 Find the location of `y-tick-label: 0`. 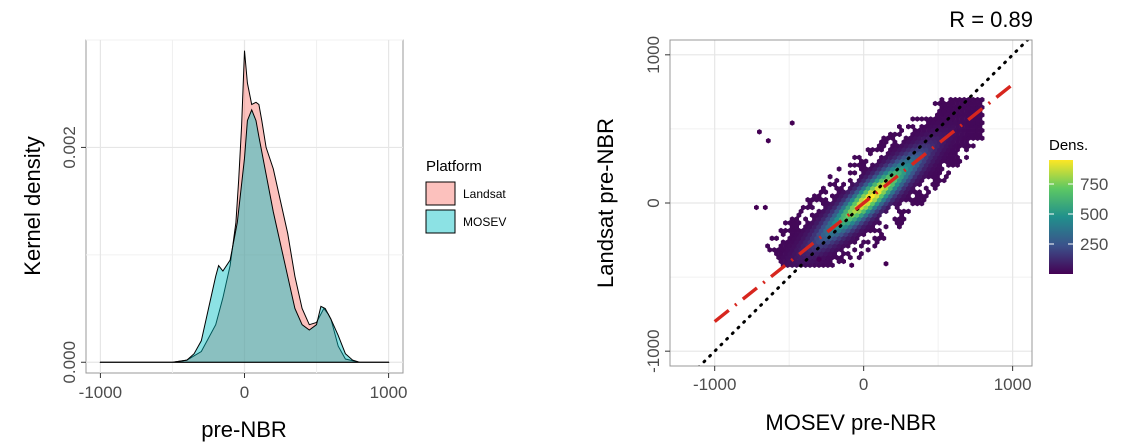

y-tick-label: 0 is located at coordinates (653, 202).